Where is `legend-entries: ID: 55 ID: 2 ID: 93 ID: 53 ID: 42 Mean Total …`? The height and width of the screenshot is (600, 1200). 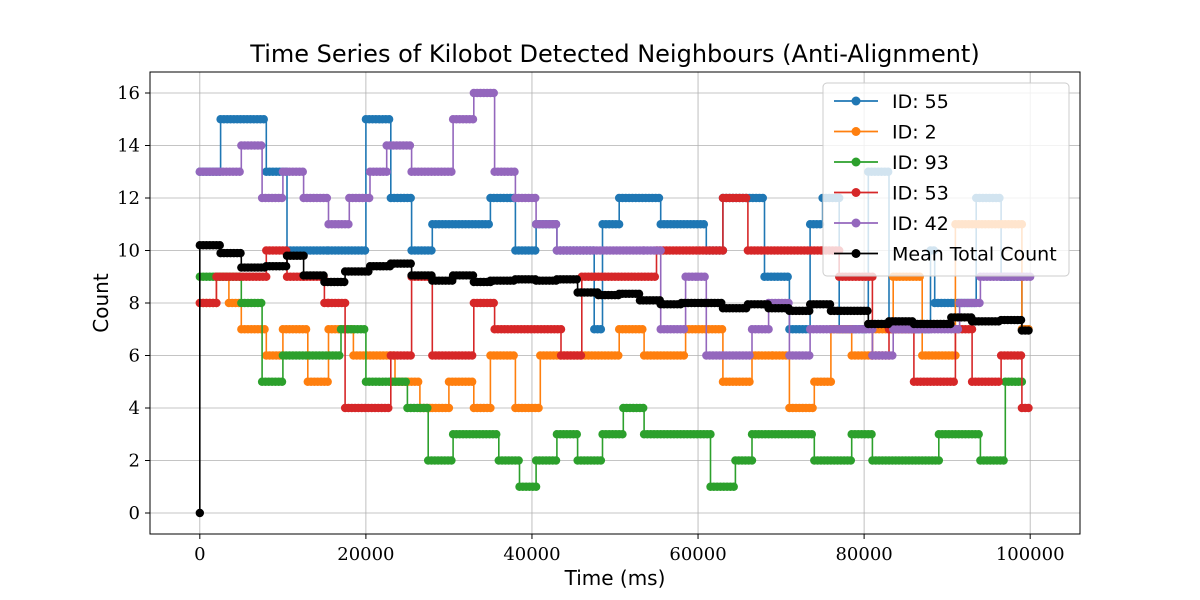 legend-entries: ID: 55 ID: 2 ID: 93 ID: 53 ID: 42 Mean Total … is located at coordinates (945, 178).